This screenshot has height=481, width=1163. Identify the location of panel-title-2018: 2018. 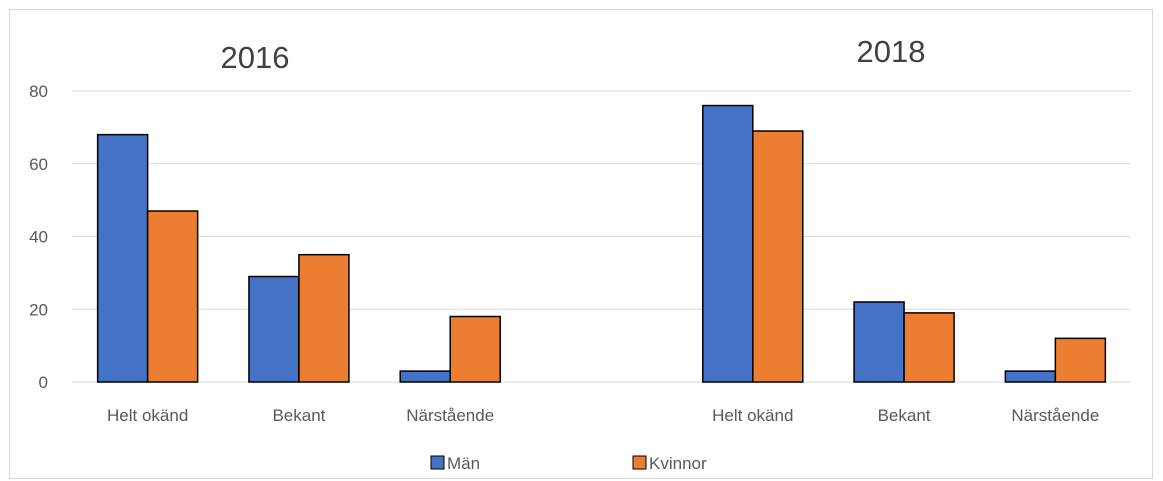
(891, 51).